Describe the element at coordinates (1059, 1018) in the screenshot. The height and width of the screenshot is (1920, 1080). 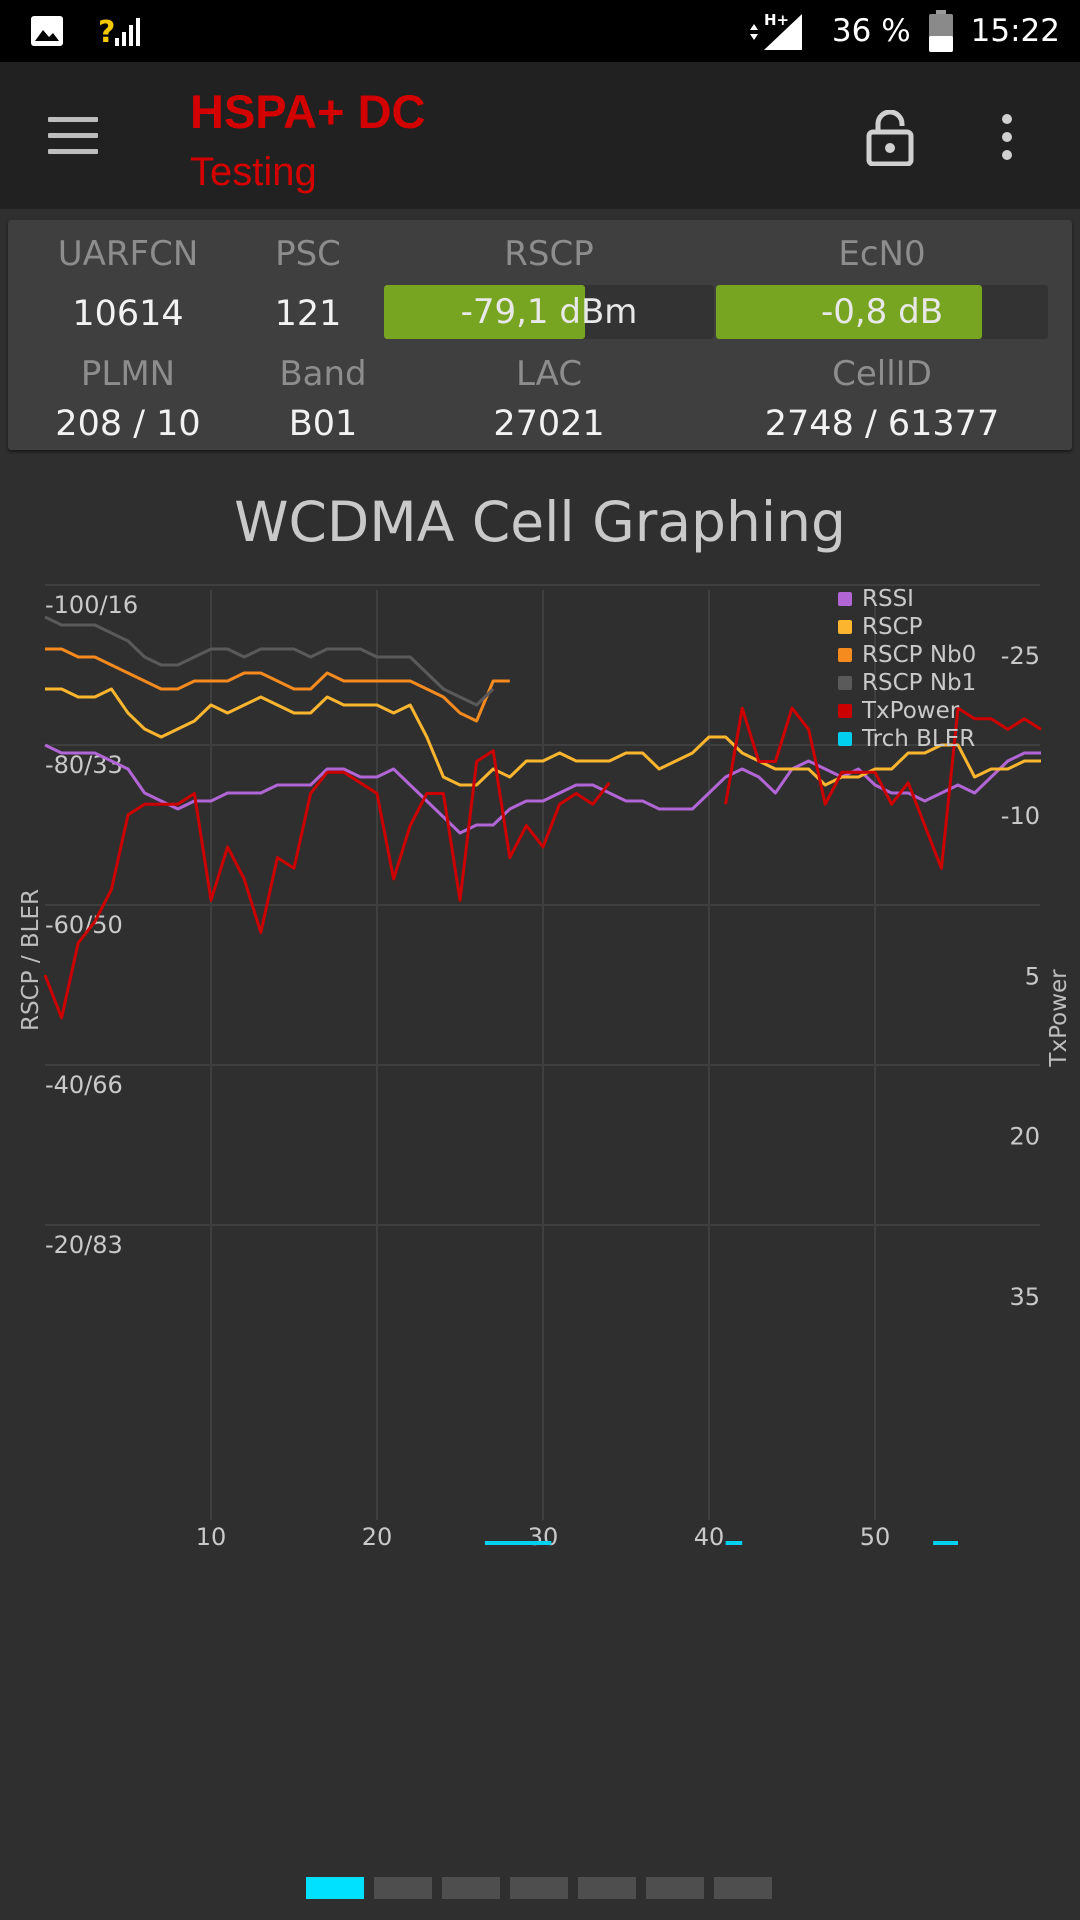
I see `right-axis-title: TxPower` at that location.